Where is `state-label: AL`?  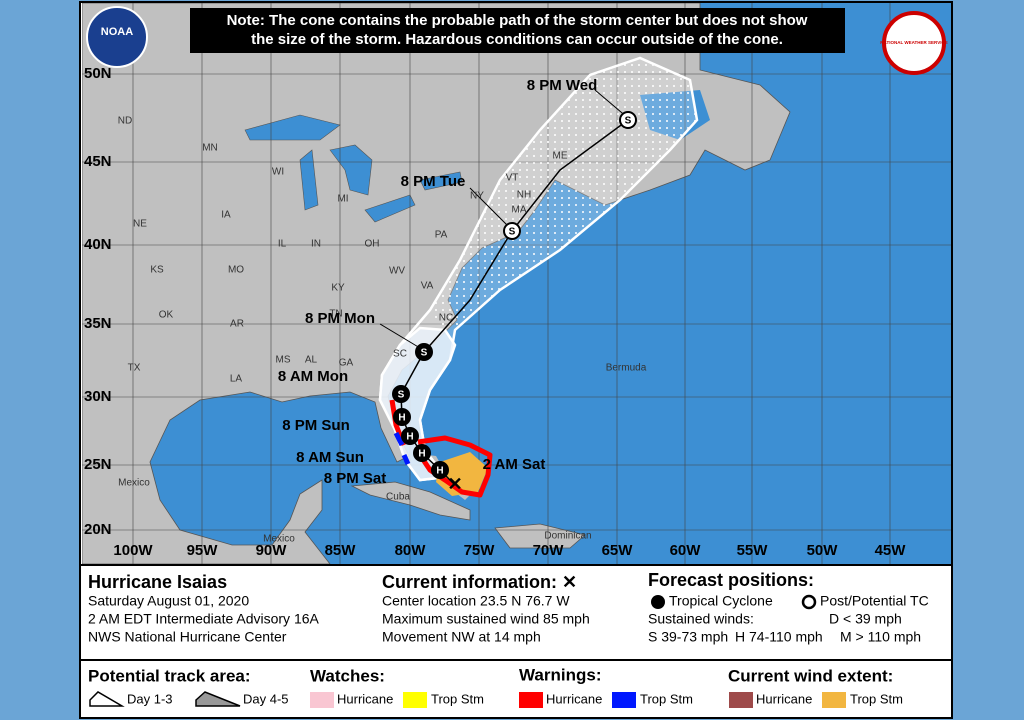 state-label: AL is located at coordinates (311, 360).